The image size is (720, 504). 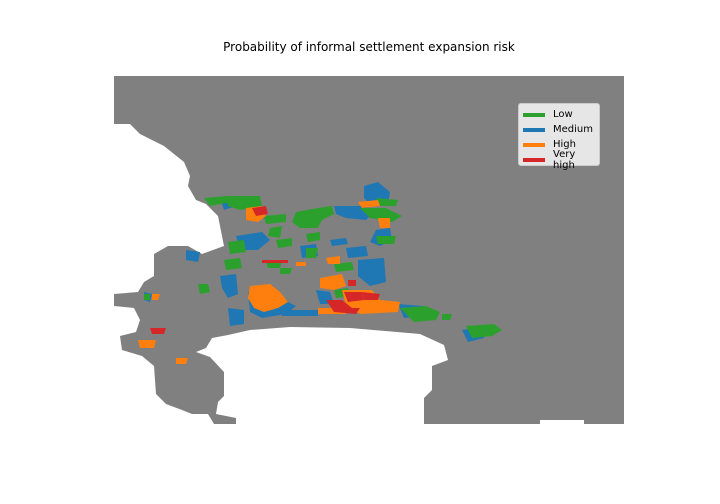 What do you see at coordinates (534, 114) in the screenshot?
I see `legend-swatch-low` at bounding box center [534, 114].